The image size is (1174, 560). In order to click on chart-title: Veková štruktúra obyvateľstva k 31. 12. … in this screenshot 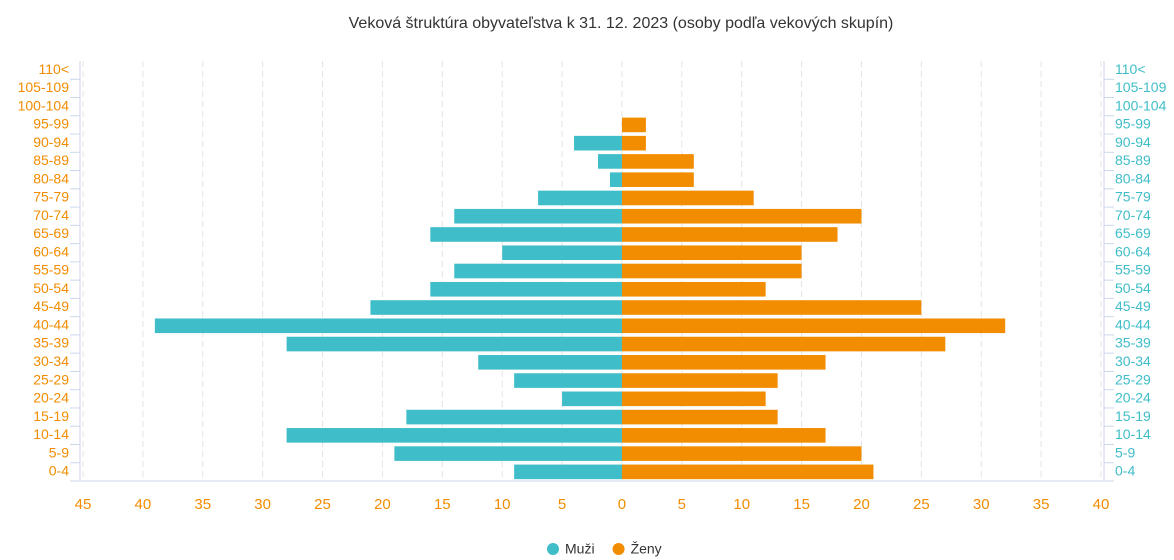, I will do `click(621, 23)`.